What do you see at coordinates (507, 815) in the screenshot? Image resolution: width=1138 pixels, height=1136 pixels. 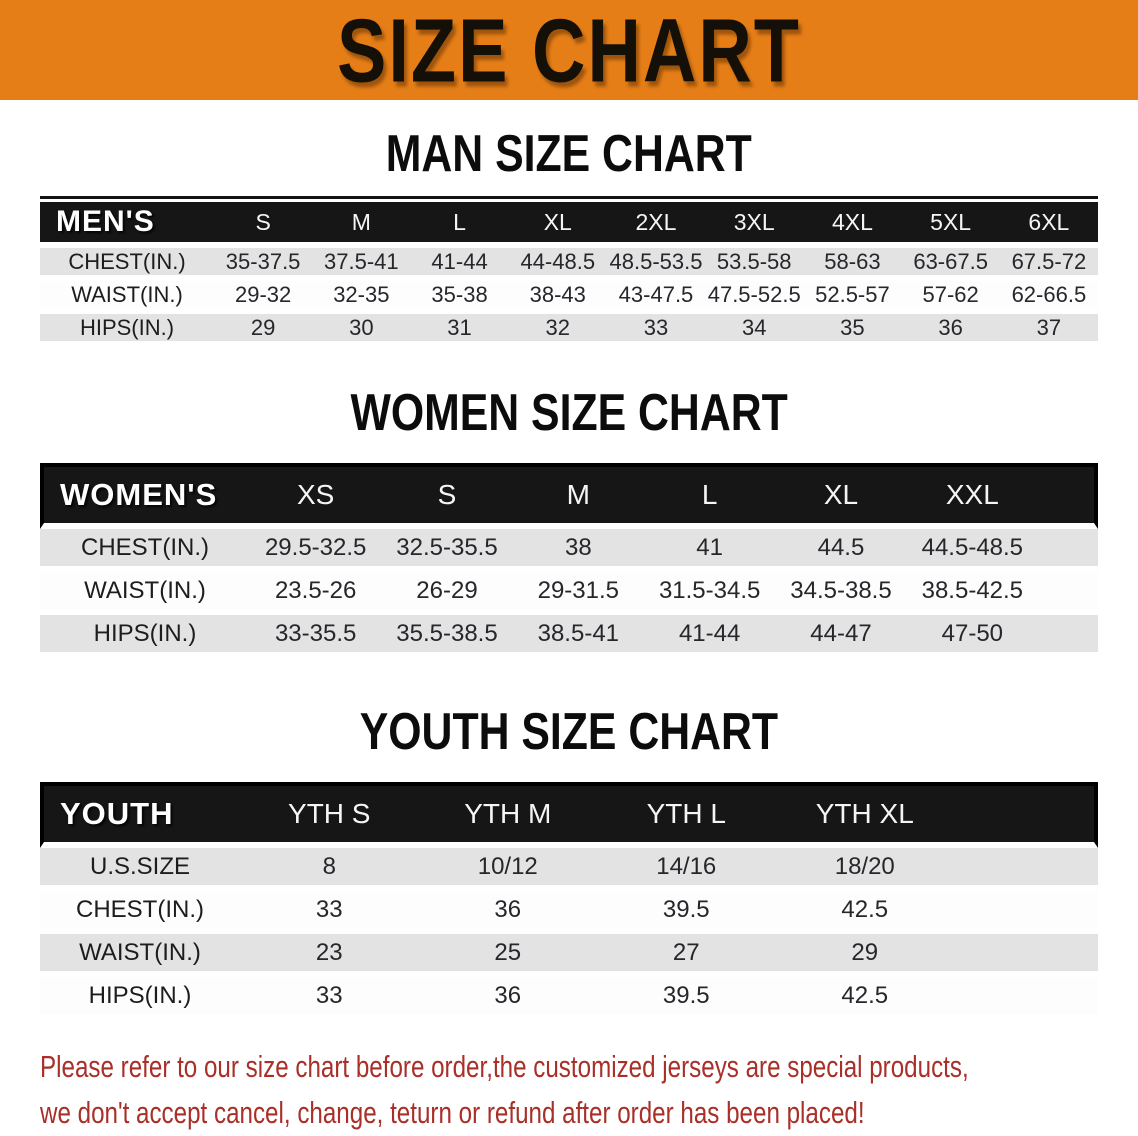 I see `column-header-cell: YTH M` at bounding box center [507, 815].